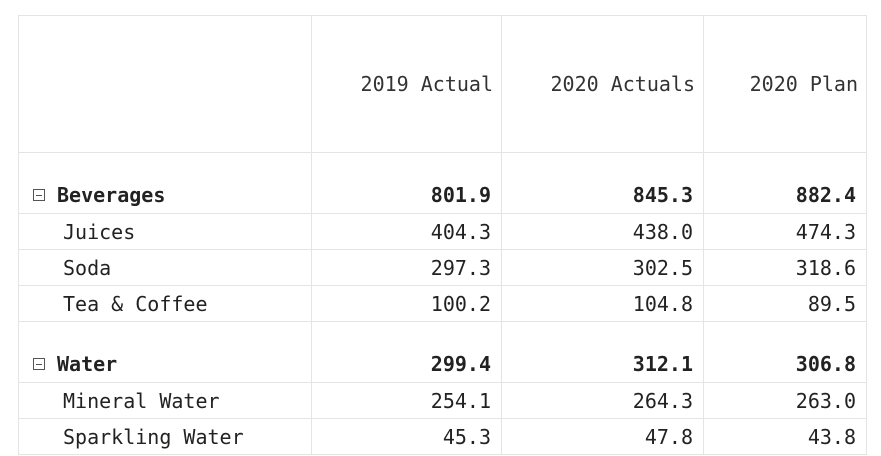 The height and width of the screenshot is (456, 881). I want to click on table-row: Soda 297.3 302.5 318.6, so click(442, 267).